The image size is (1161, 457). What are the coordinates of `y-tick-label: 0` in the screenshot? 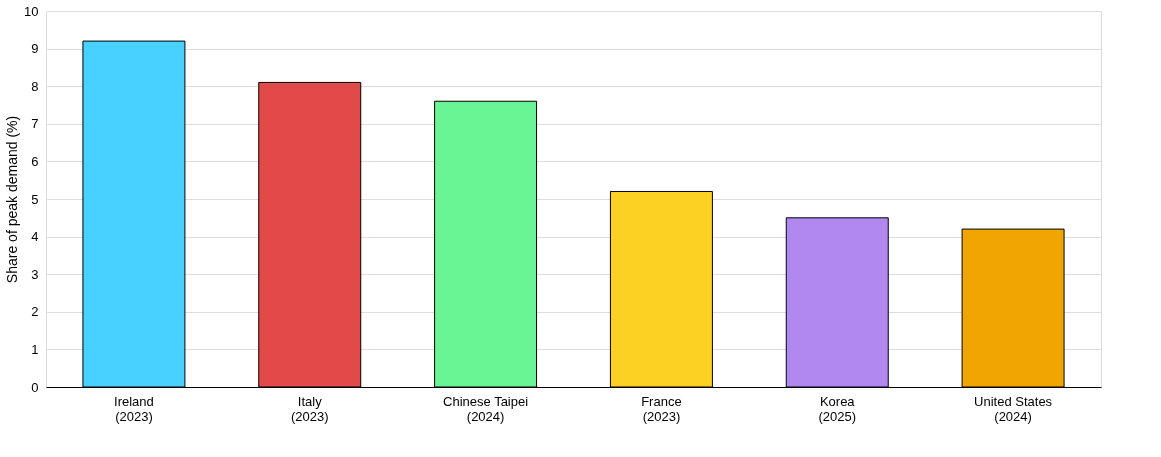 It's located at (35, 387).